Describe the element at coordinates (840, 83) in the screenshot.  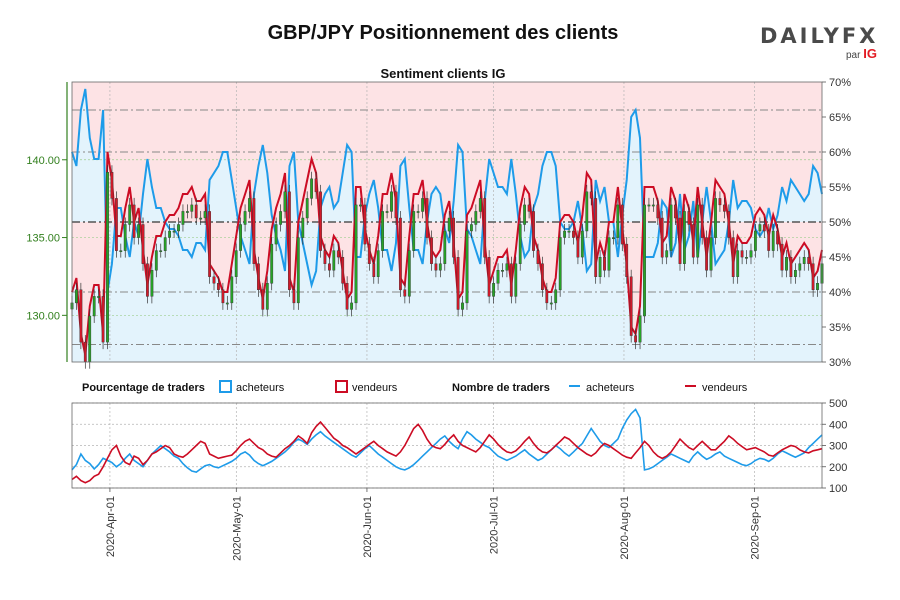
I see `pct-tick-label-8: 70%` at that location.